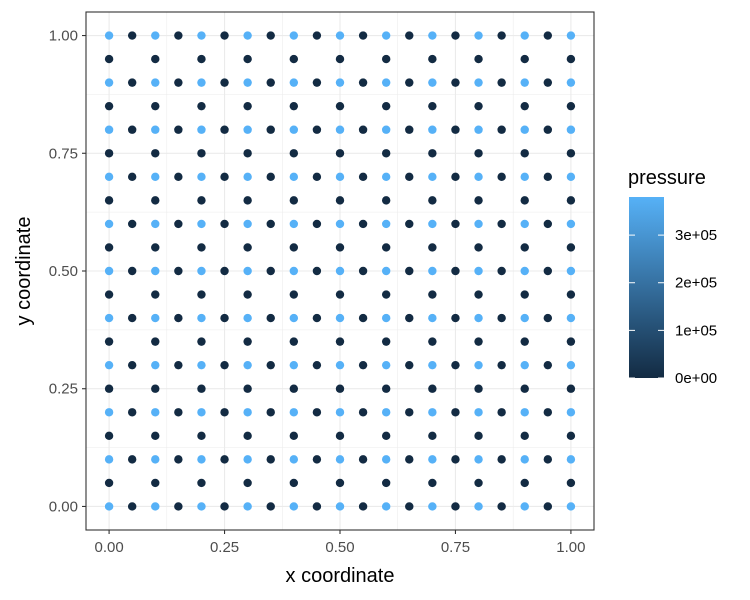 Image resolution: width=750 pixels, height=600 pixels. What do you see at coordinates (24, 271) in the screenshot?
I see `y-axis-title: y coordinate` at bounding box center [24, 271].